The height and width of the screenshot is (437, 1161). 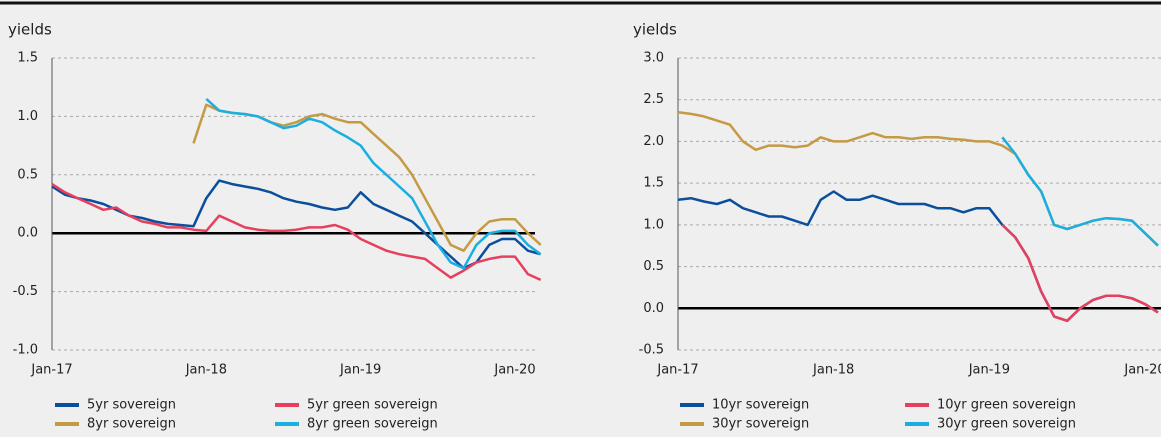 What do you see at coordinates (131, 424) in the screenshot?
I see `legend-label: 8yr sovereign` at bounding box center [131, 424].